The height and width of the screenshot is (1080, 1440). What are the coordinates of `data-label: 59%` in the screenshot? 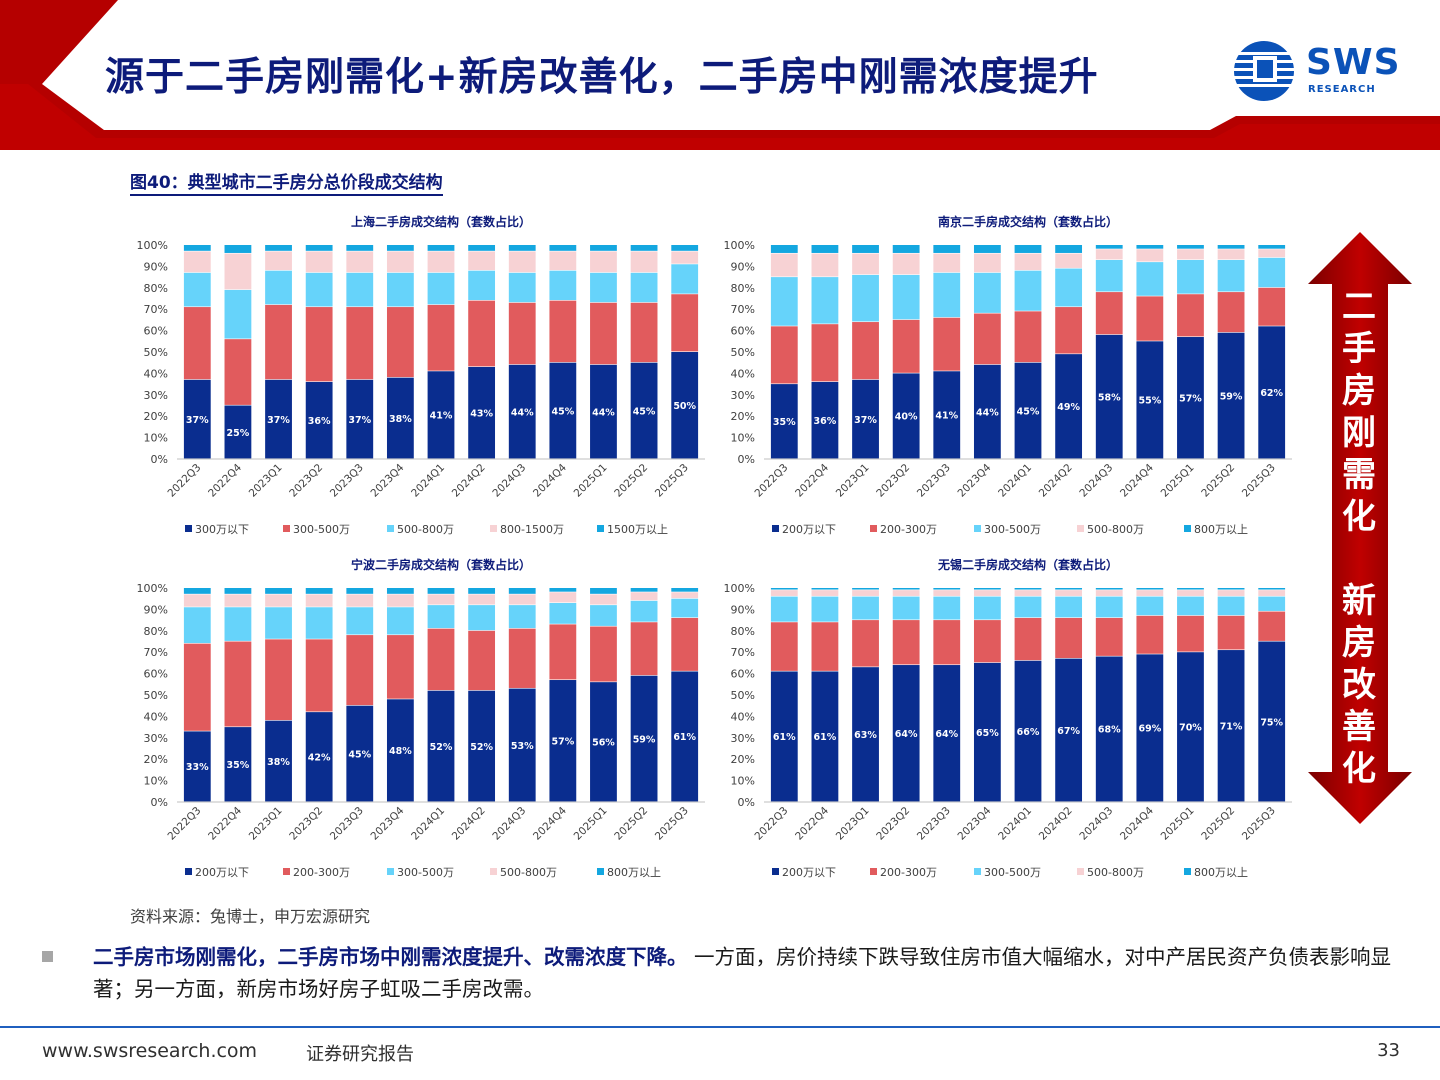 It's located at (1231, 396).